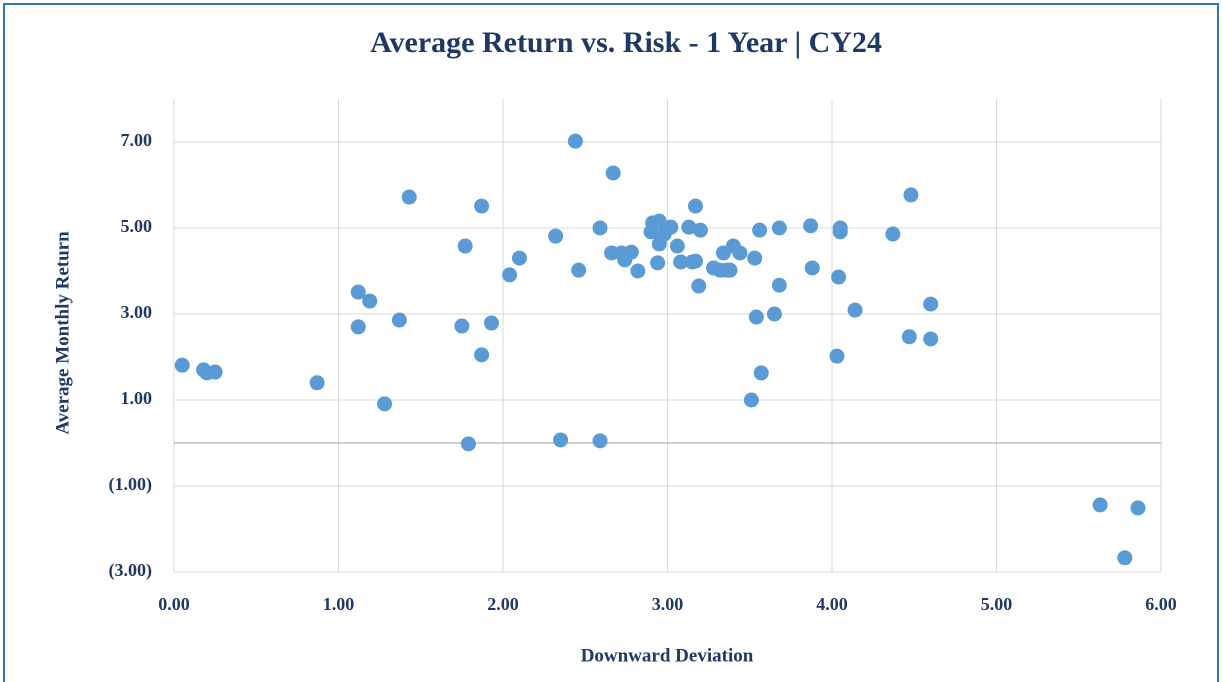  What do you see at coordinates (503, 604) in the screenshot?
I see `x-tick-label: 2.00` at bounding box center [503, 604].